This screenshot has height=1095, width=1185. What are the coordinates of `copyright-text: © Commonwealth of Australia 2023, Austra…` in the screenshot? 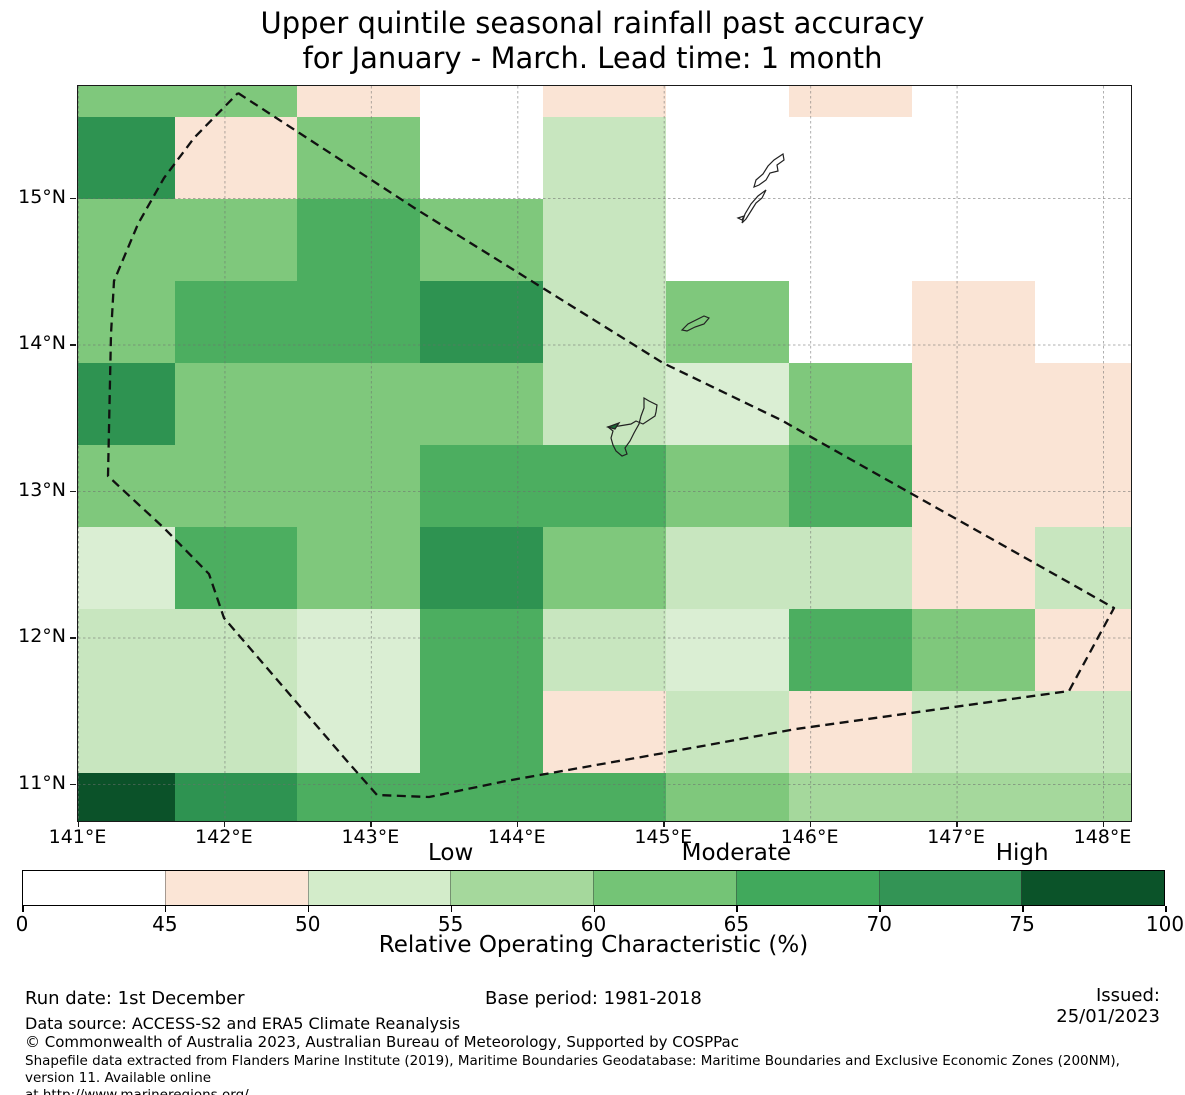 It's located at (382, 1042).